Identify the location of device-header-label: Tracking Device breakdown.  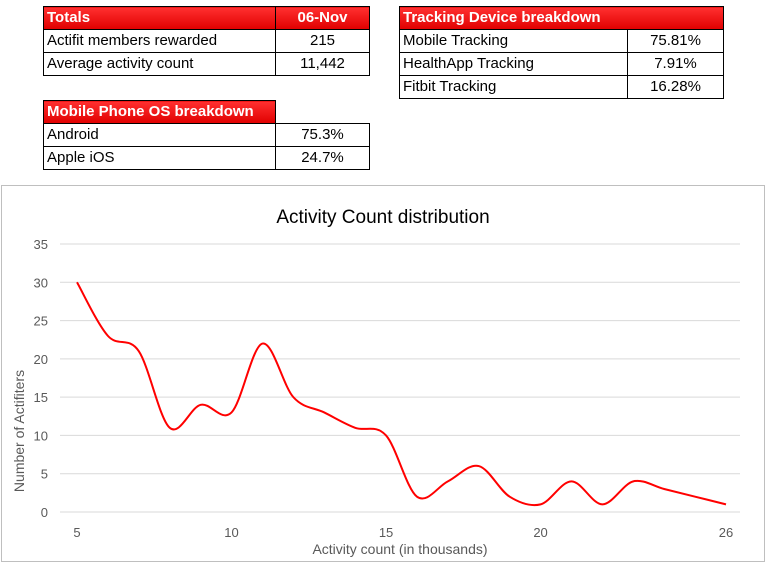
(561, 18).